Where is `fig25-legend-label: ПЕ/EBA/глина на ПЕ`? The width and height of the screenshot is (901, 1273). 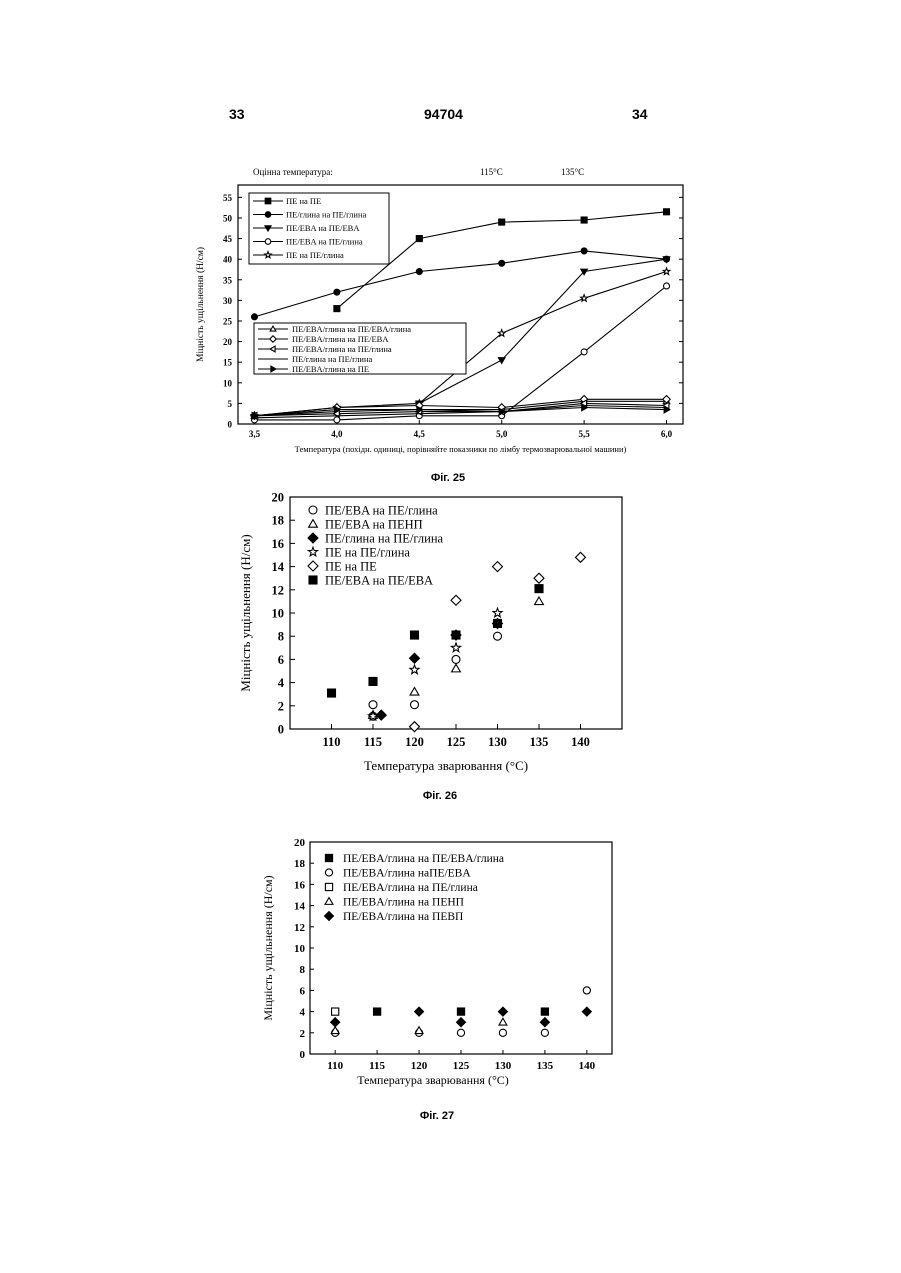
fig25-legend-label: ПЕ/EBA/глина на ПЕ is located at coordinates (330, 369).